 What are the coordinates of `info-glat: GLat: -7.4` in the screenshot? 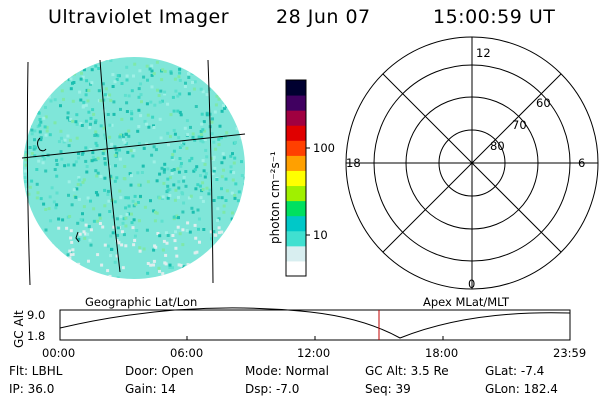 It's located at (515, 371).